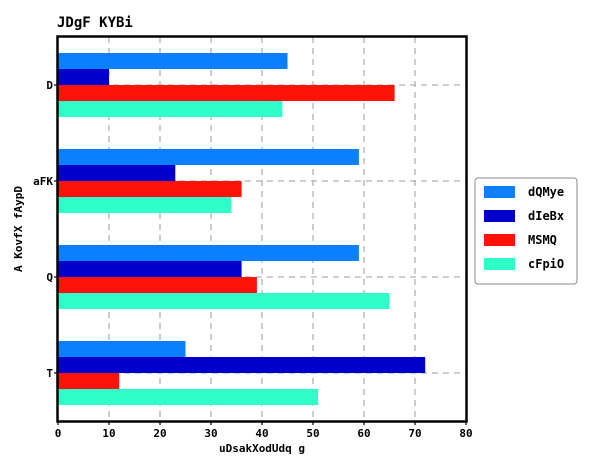 The height and width of the screenshot is (469, 603). I want to click on legend-label: MSMQ, so click(542, 240).